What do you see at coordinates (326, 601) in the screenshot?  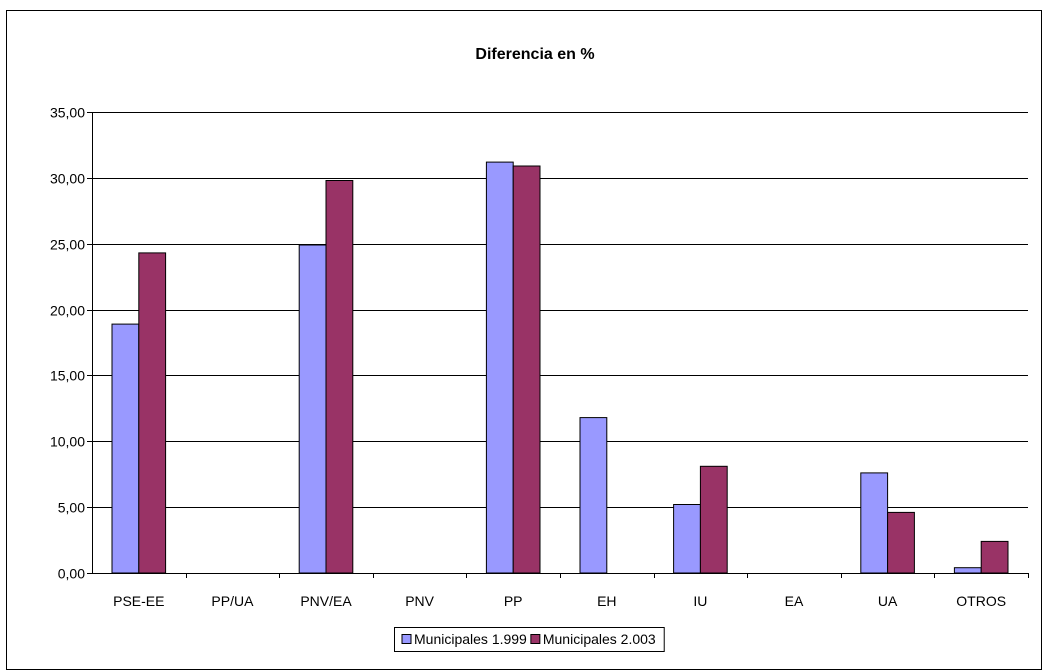 I see `x-tick-label: PNV/EA` at bounding box center [326, 601].